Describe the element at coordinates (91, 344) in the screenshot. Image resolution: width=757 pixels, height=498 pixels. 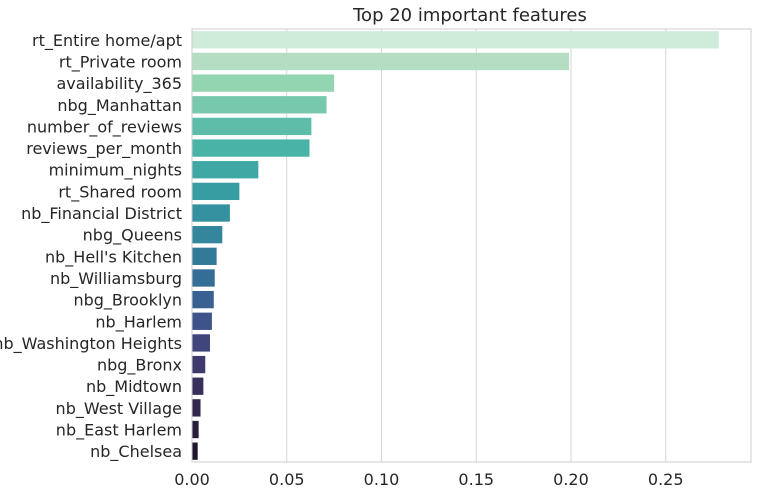
I see `y-tick-label: nb_Washington Heights` at that location.